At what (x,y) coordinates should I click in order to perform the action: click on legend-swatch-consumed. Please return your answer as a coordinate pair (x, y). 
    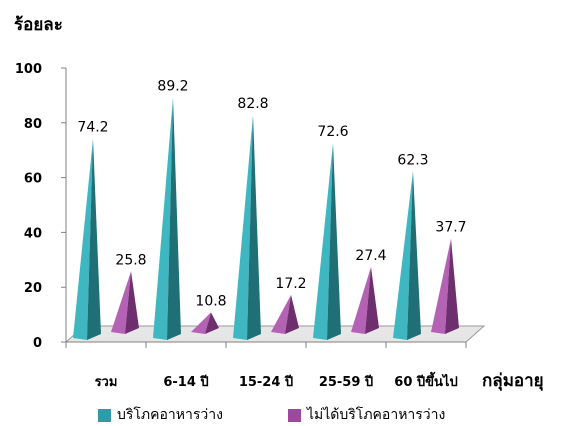
    Looking at the image, I should click on (104, 415).